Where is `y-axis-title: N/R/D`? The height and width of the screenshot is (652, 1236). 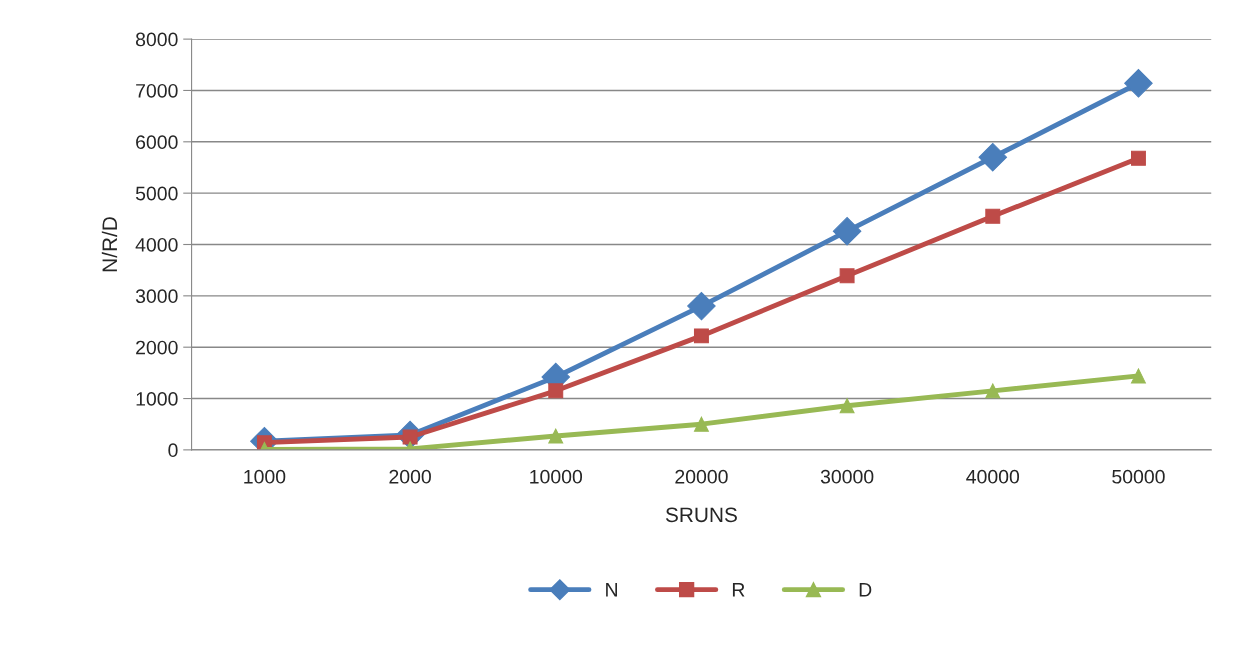 y-axis-title: N/R/D is located at coordinates (109, 244).